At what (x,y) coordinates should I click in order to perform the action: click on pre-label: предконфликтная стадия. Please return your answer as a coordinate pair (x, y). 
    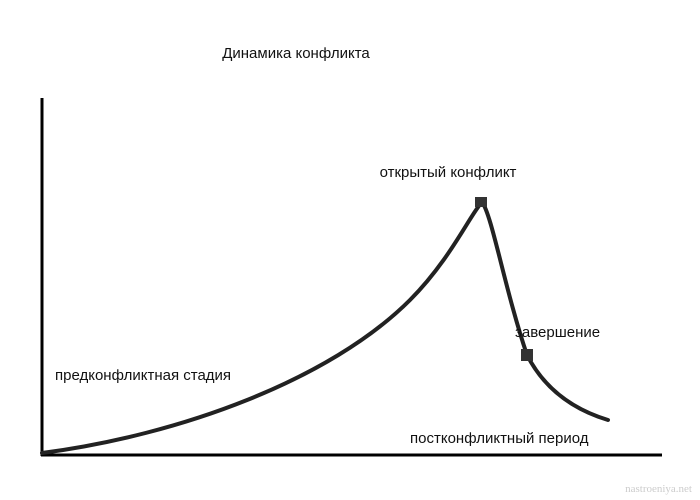
    Looking at the image, I should click on (143, 375).